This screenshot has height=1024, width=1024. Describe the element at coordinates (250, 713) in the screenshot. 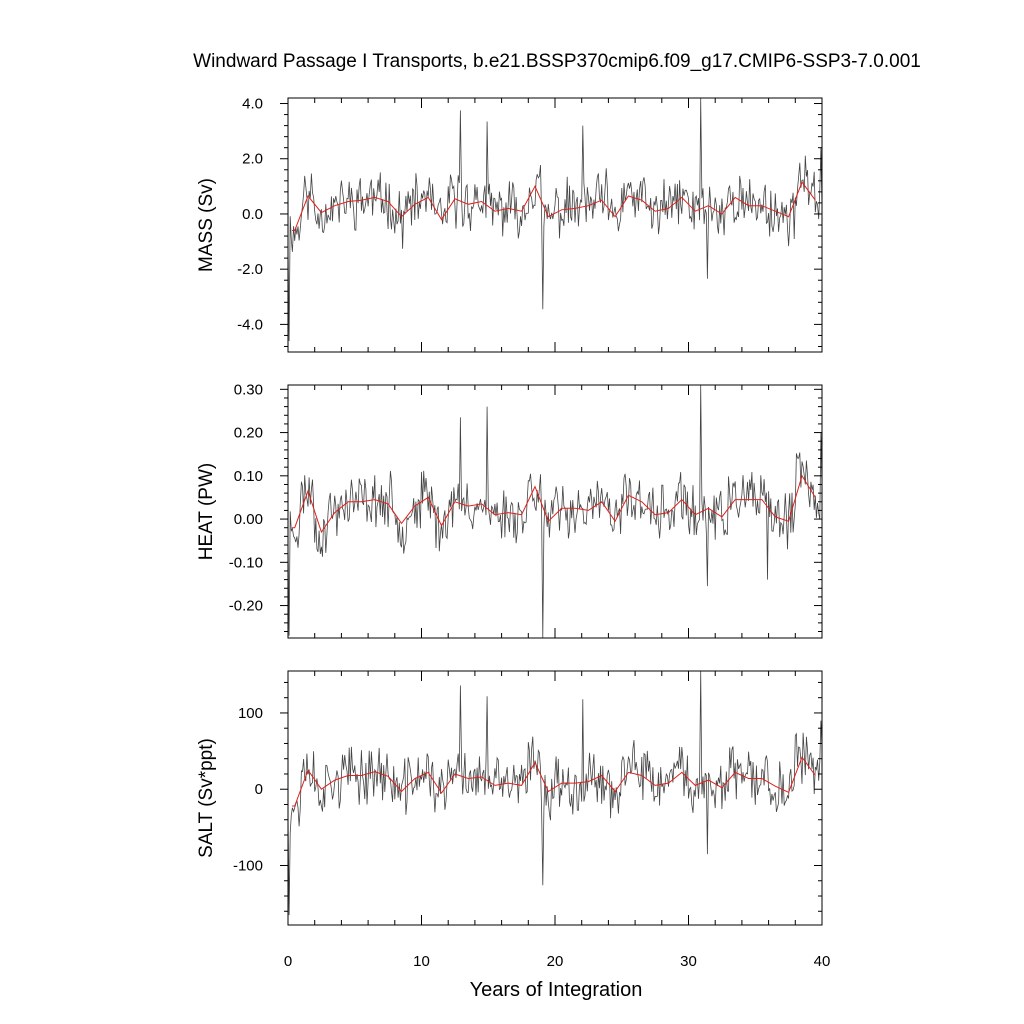

I see `y-tick-label: 100` at that location.